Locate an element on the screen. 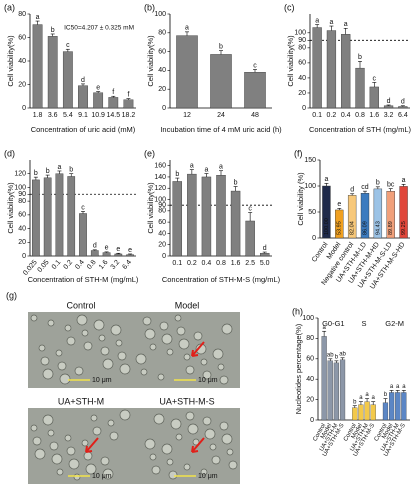  x-axis-label: Concentration of STH-M (mg/mL) is located at coordinates (83, 279).